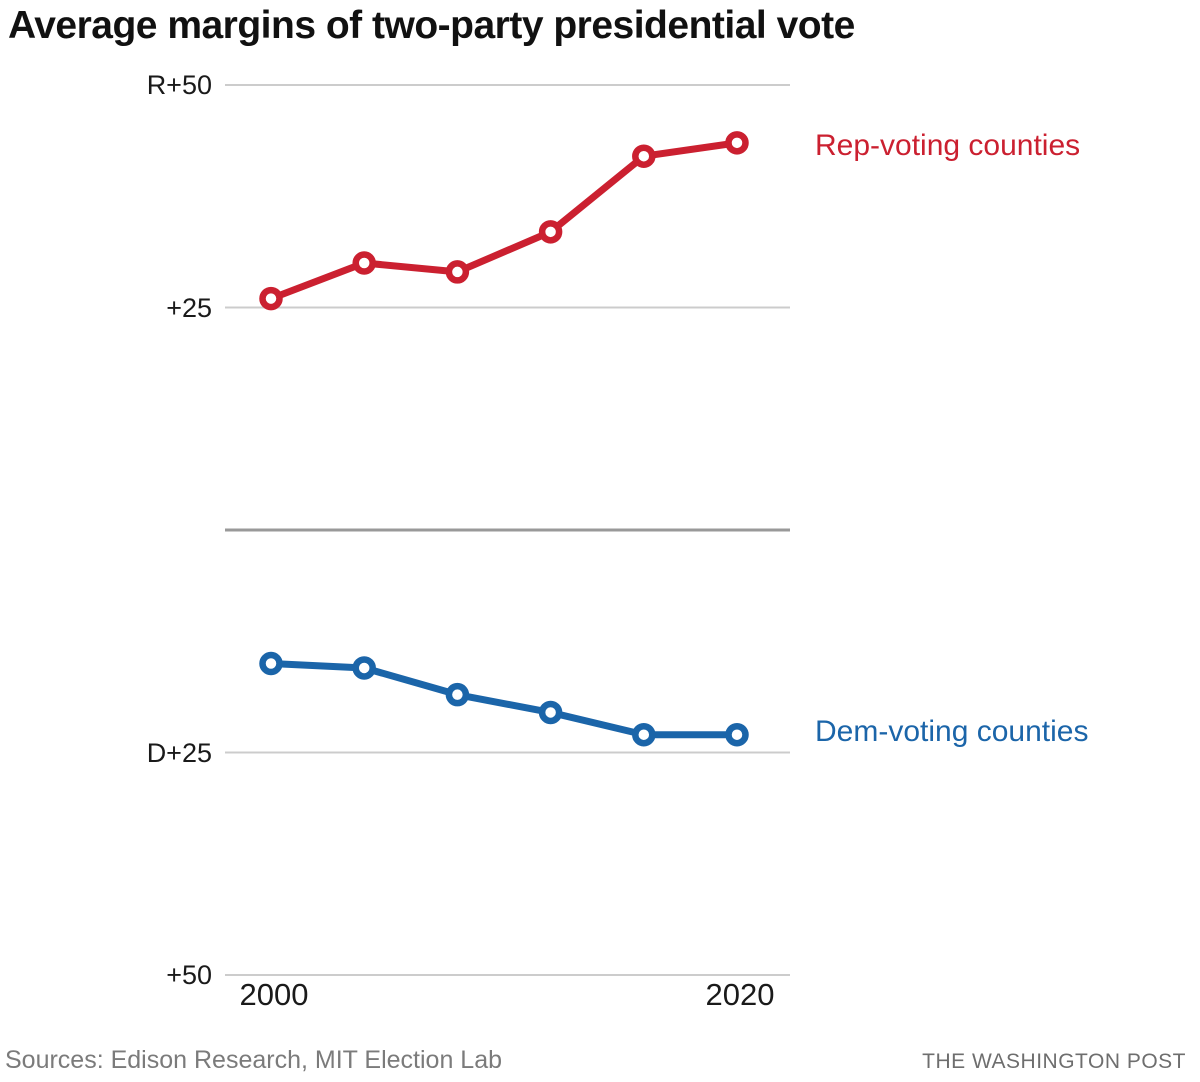 The height and width of the screenshot is (1082, 1200). What do you see at coordinates (179, 85) in the screenshot?
I see `y-tick-label: R+50` at bounding box center [179, 85].